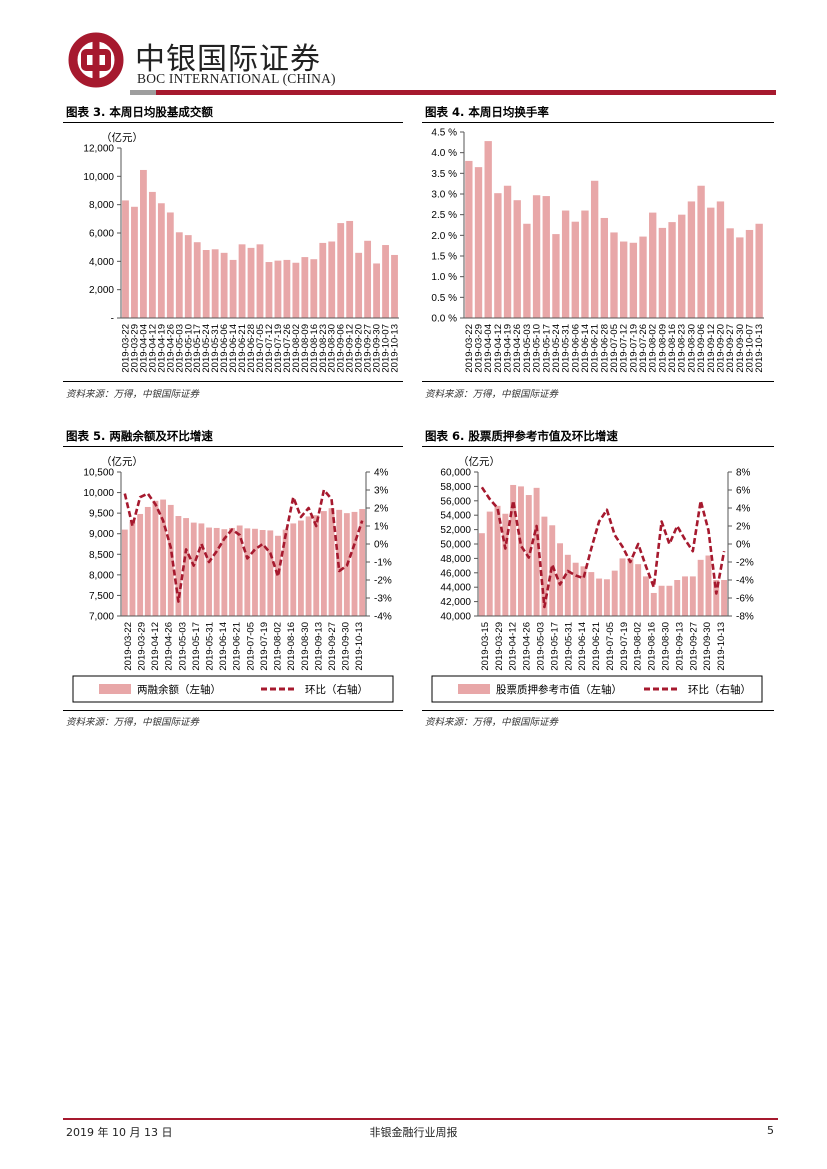 Image resolution: width=827 pixels, height=1169 pixels. I want to click on x-tick-label: 2019-03-15, so click(485, 646).